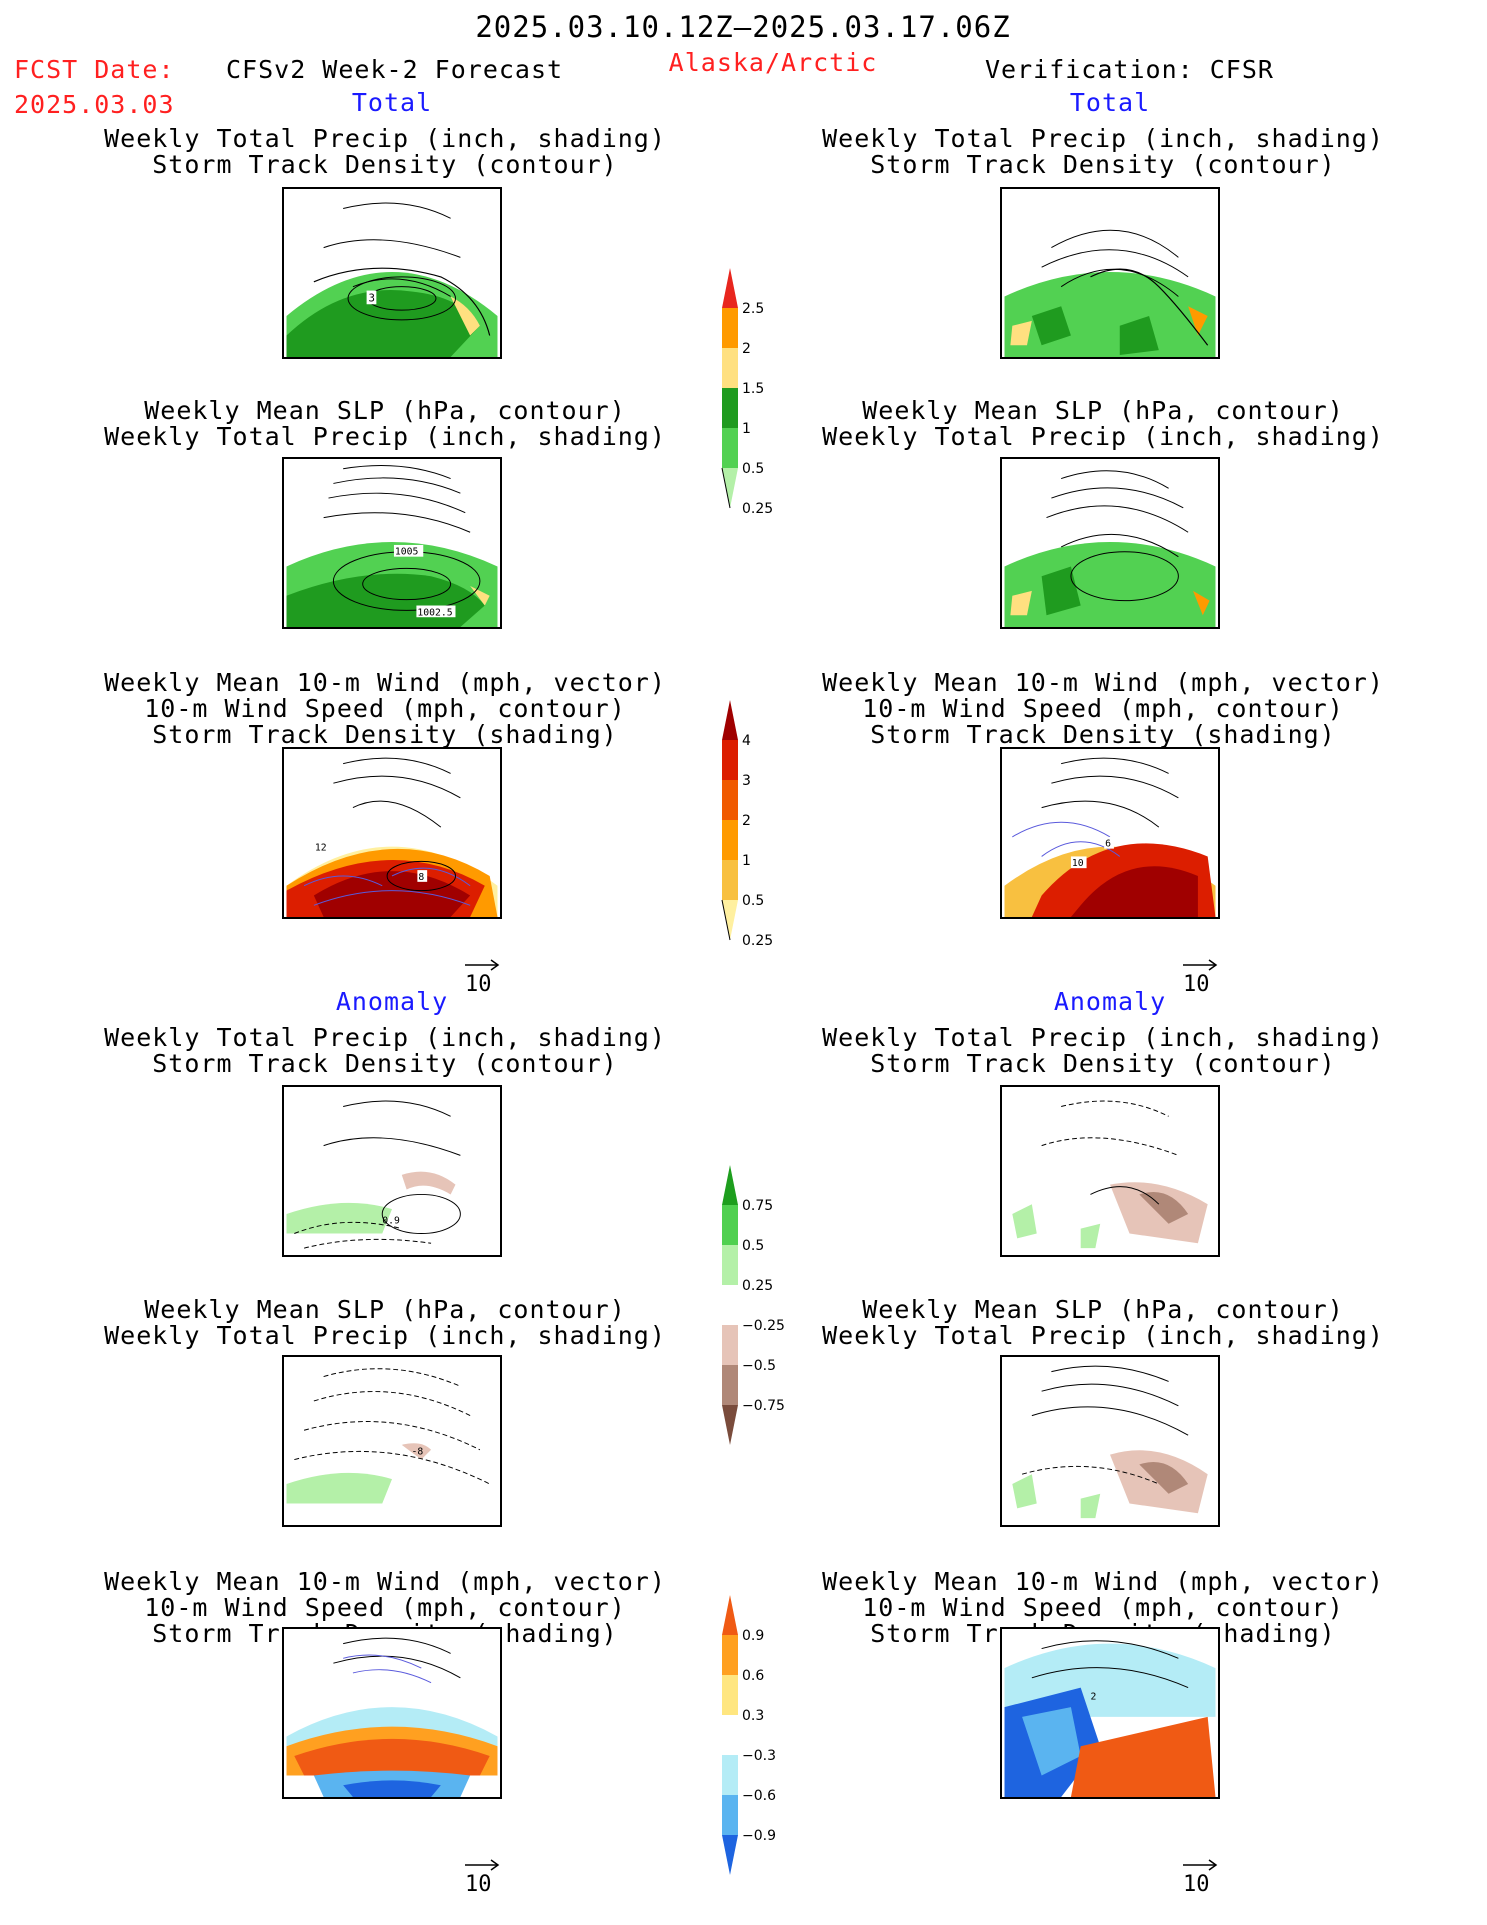 Image resolution: width=1487 pixels, height=1925 pixels. Describe the element at coordinates (753, 309) in the screenshot. I see `colorbar-tick-label: 2.5` at that location.